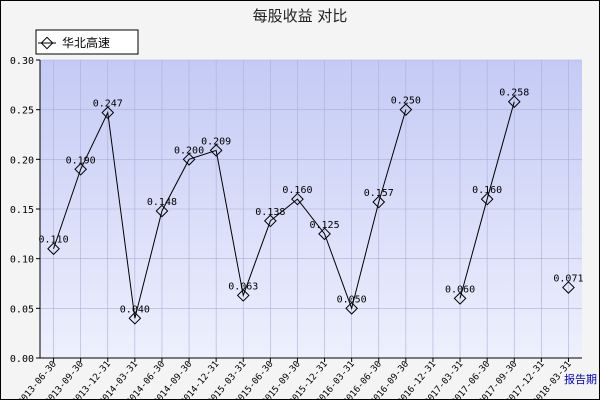 The height and width of the screenshot is (400, 600). I want to click on x-axis-corner-label: 报告期, so click(580, 379).